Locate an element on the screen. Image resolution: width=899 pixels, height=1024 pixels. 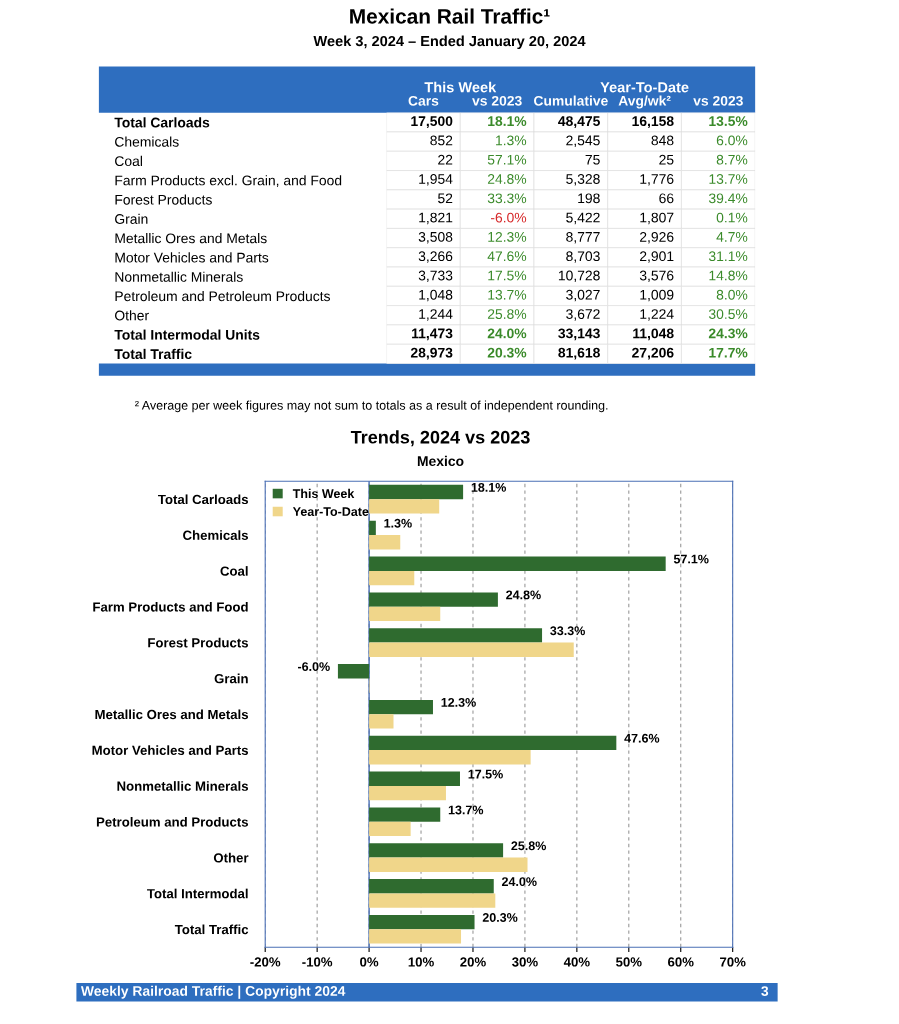
data-label: 39.4% is located at coordinates (728, 198).